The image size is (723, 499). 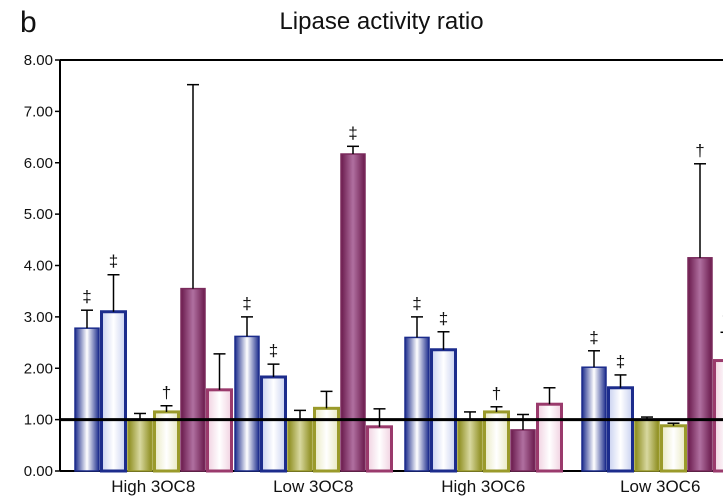 What do you see at coordinates (38, 111) in the screenshot?
I see `y-tick-label: 7.00` at bounding box center [38, 111].